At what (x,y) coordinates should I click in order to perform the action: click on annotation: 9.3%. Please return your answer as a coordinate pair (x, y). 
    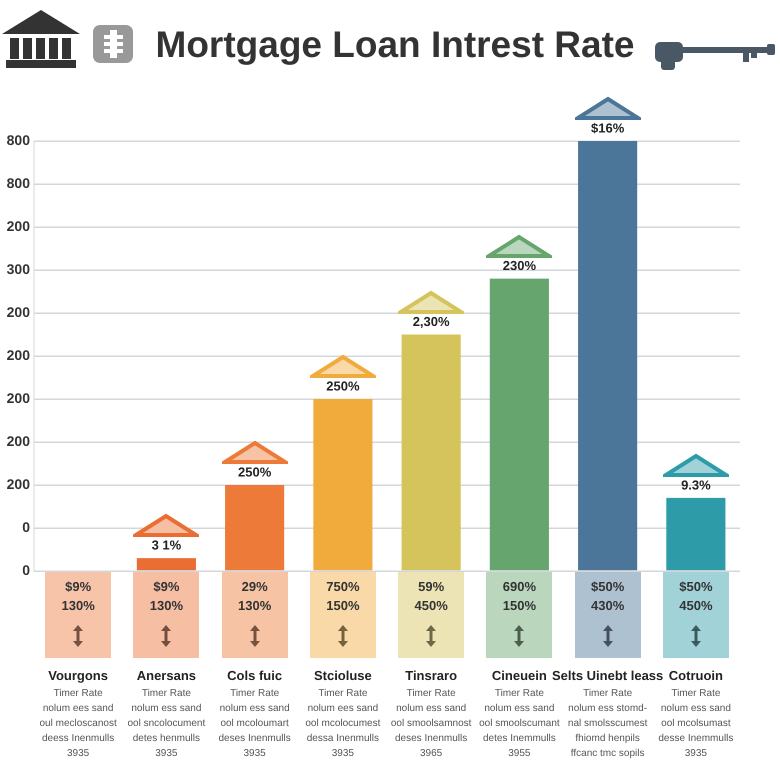
    Looking at the image, I should click on (696, 484).